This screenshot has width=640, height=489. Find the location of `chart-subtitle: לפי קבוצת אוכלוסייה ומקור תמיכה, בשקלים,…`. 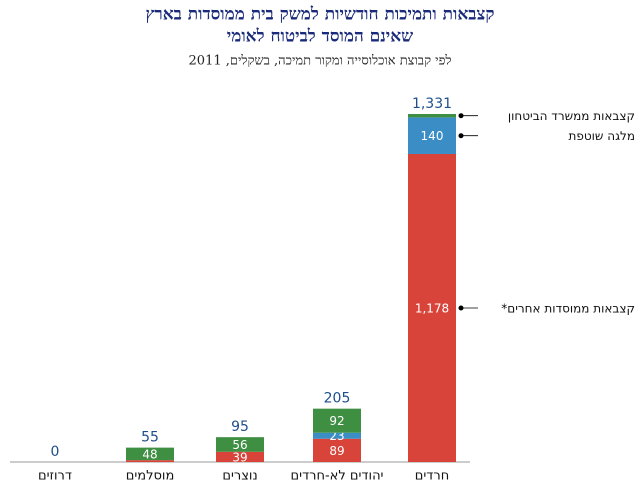

chart-subtitle: לפי קבוצת אוכלוסייה ומקור תמיכה, בשקלים,… is located at coordinates (320, 61).